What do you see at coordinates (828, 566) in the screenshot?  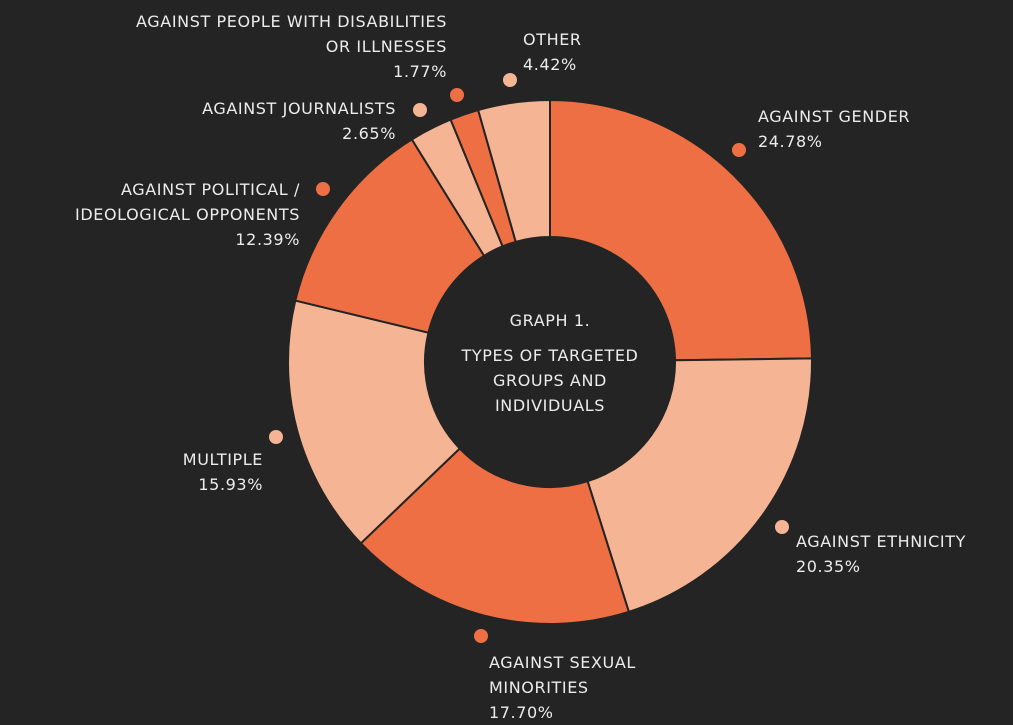 I see `value-label: 20.35%` at bounding box center [828, 566].